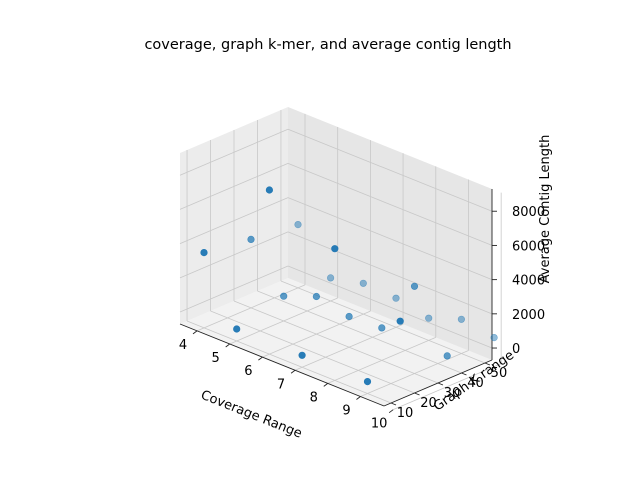 The height and width of the screenshot is (480, 640). Describe the element at coordinates (314, 397) in the screenshot. I see `x-tick-label: 8` at that location.